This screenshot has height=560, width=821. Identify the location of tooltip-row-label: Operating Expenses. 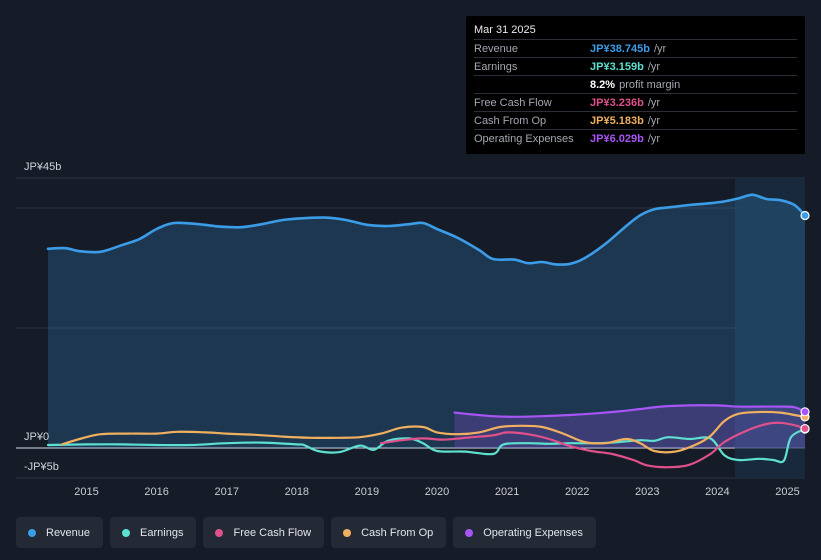
(524, 138).